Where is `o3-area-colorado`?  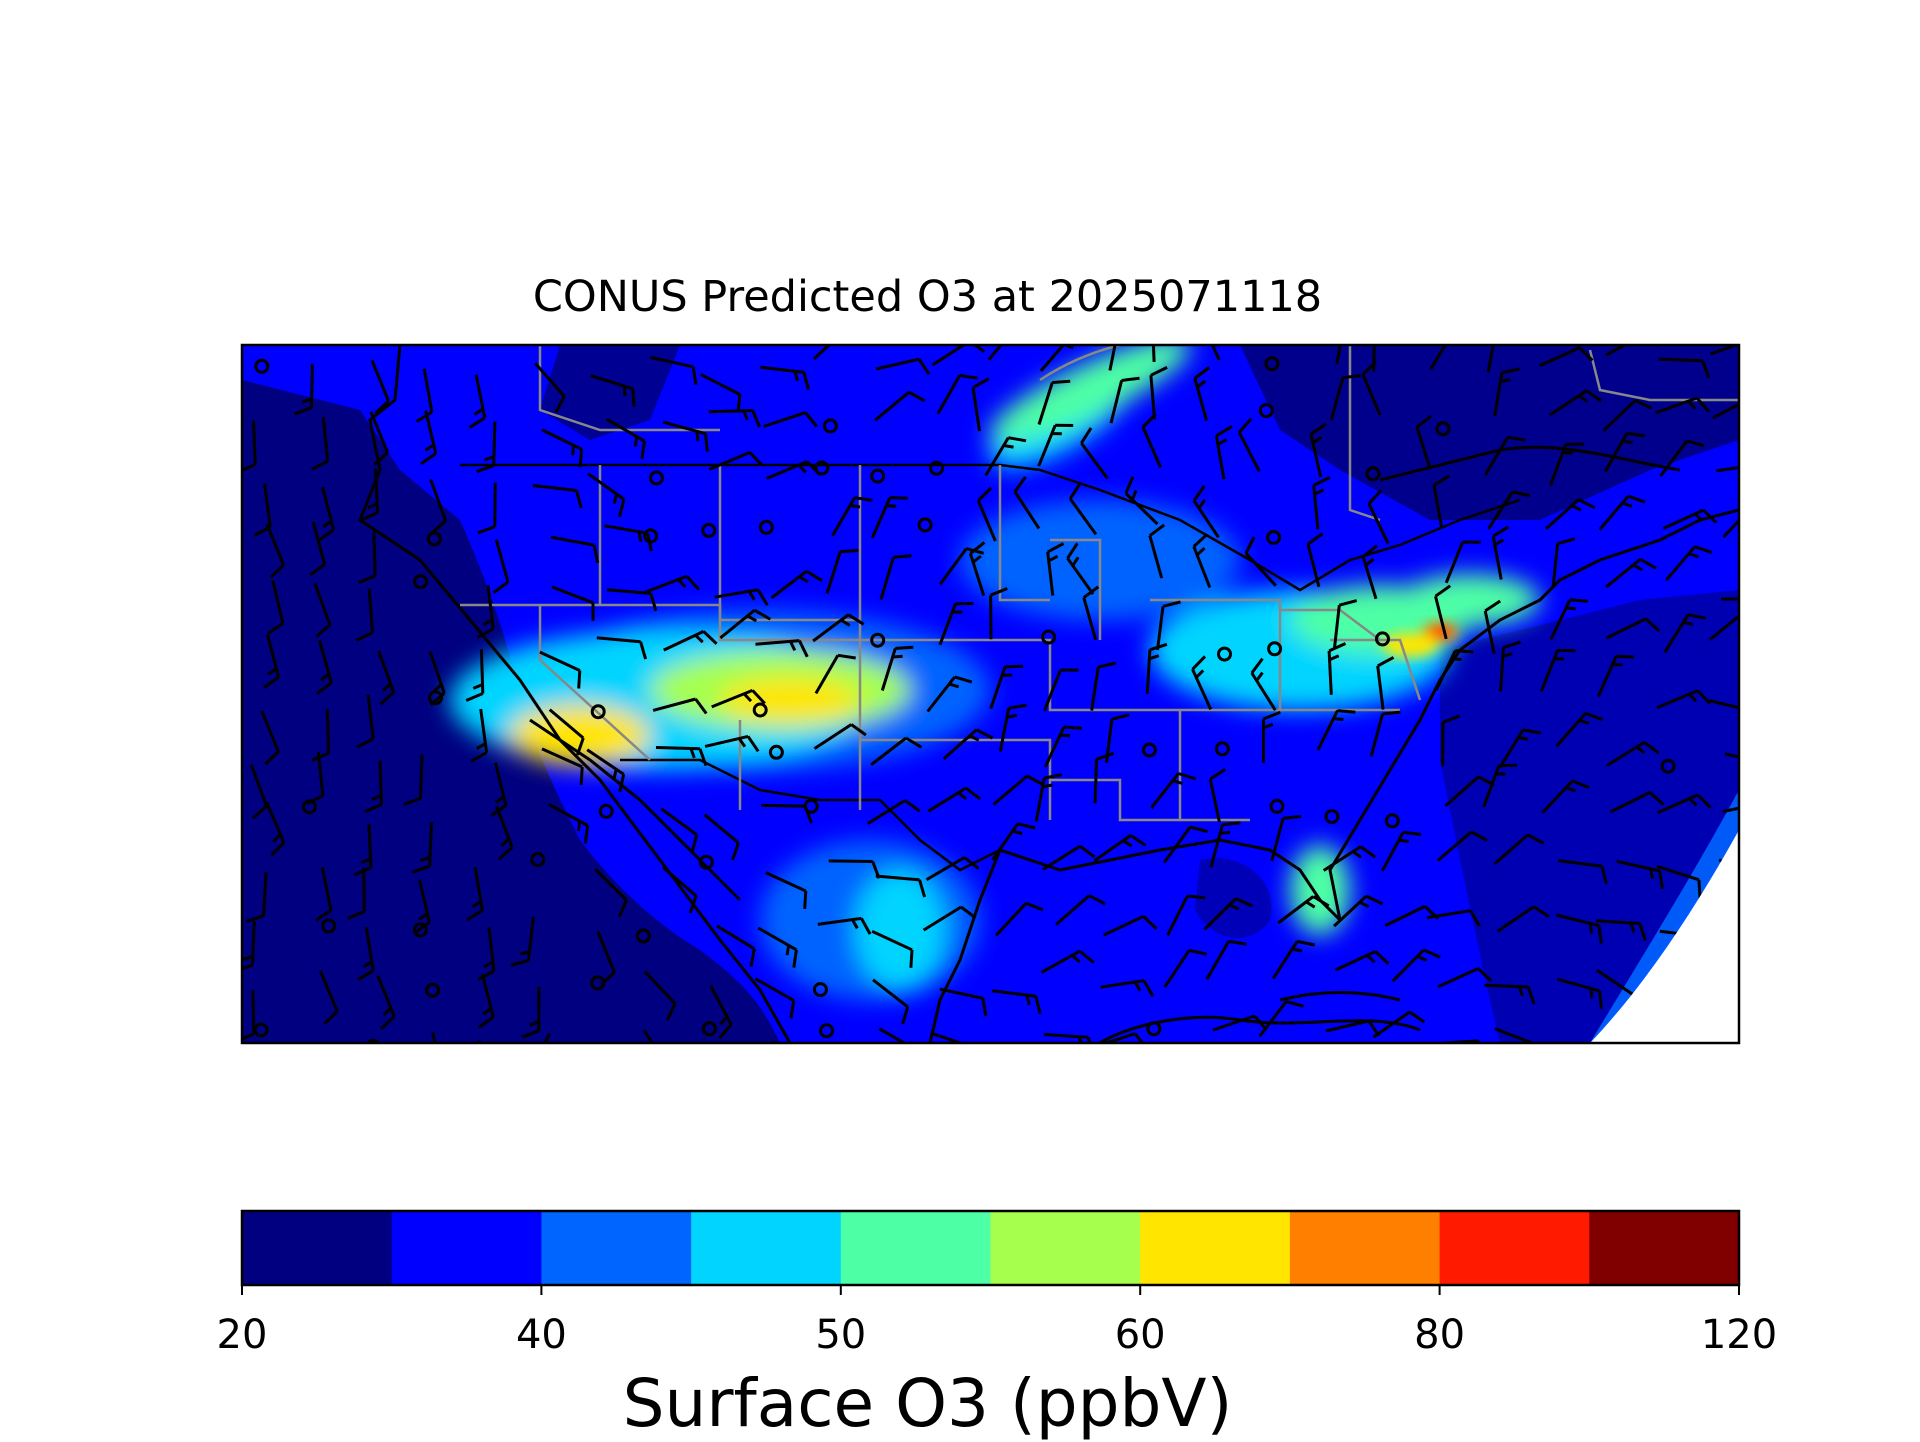 o3-area-colorado is located at coordinates (790, 700).